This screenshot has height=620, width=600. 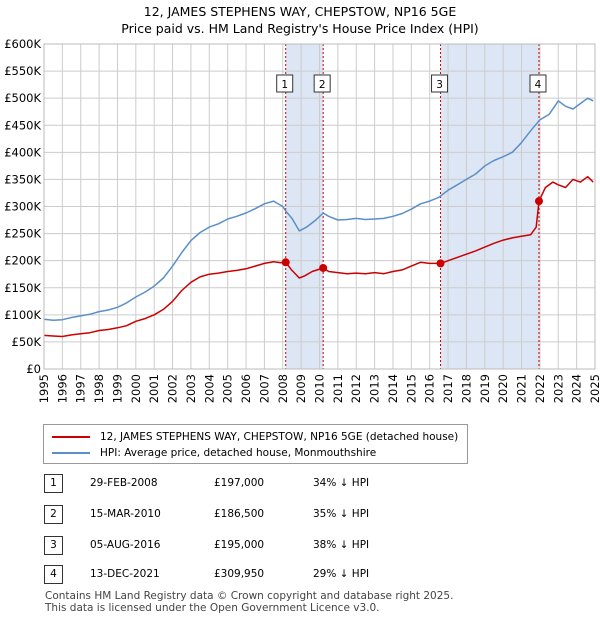 What do you see at coordinates (22, 98) in the screenshot?
I see `y-tick-label: £500K` at bounding box center [22, 98].